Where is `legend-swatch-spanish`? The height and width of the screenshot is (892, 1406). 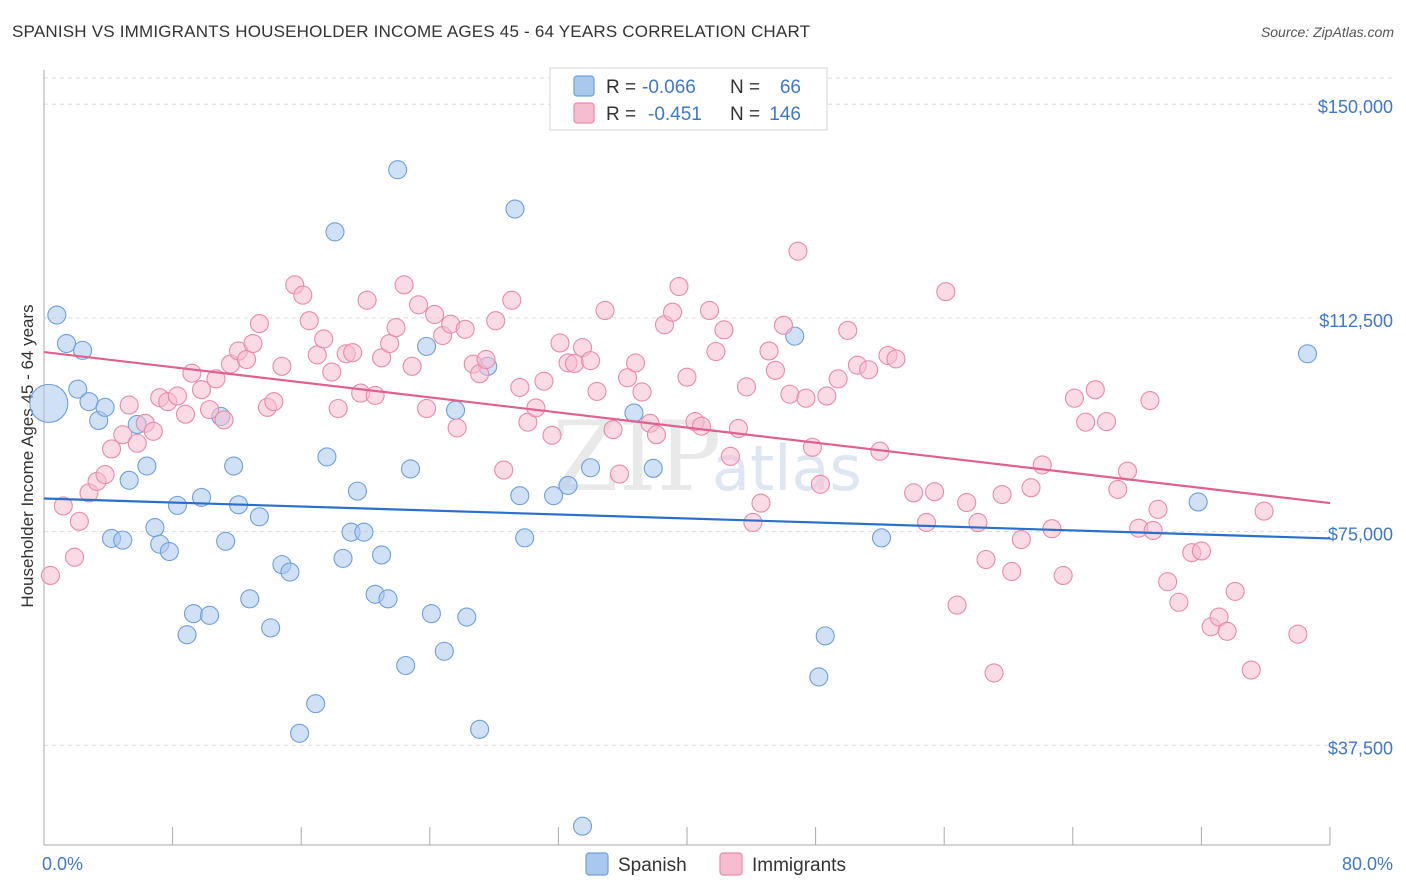 legend-swatch-spanish is located at coordinates (584, 86).